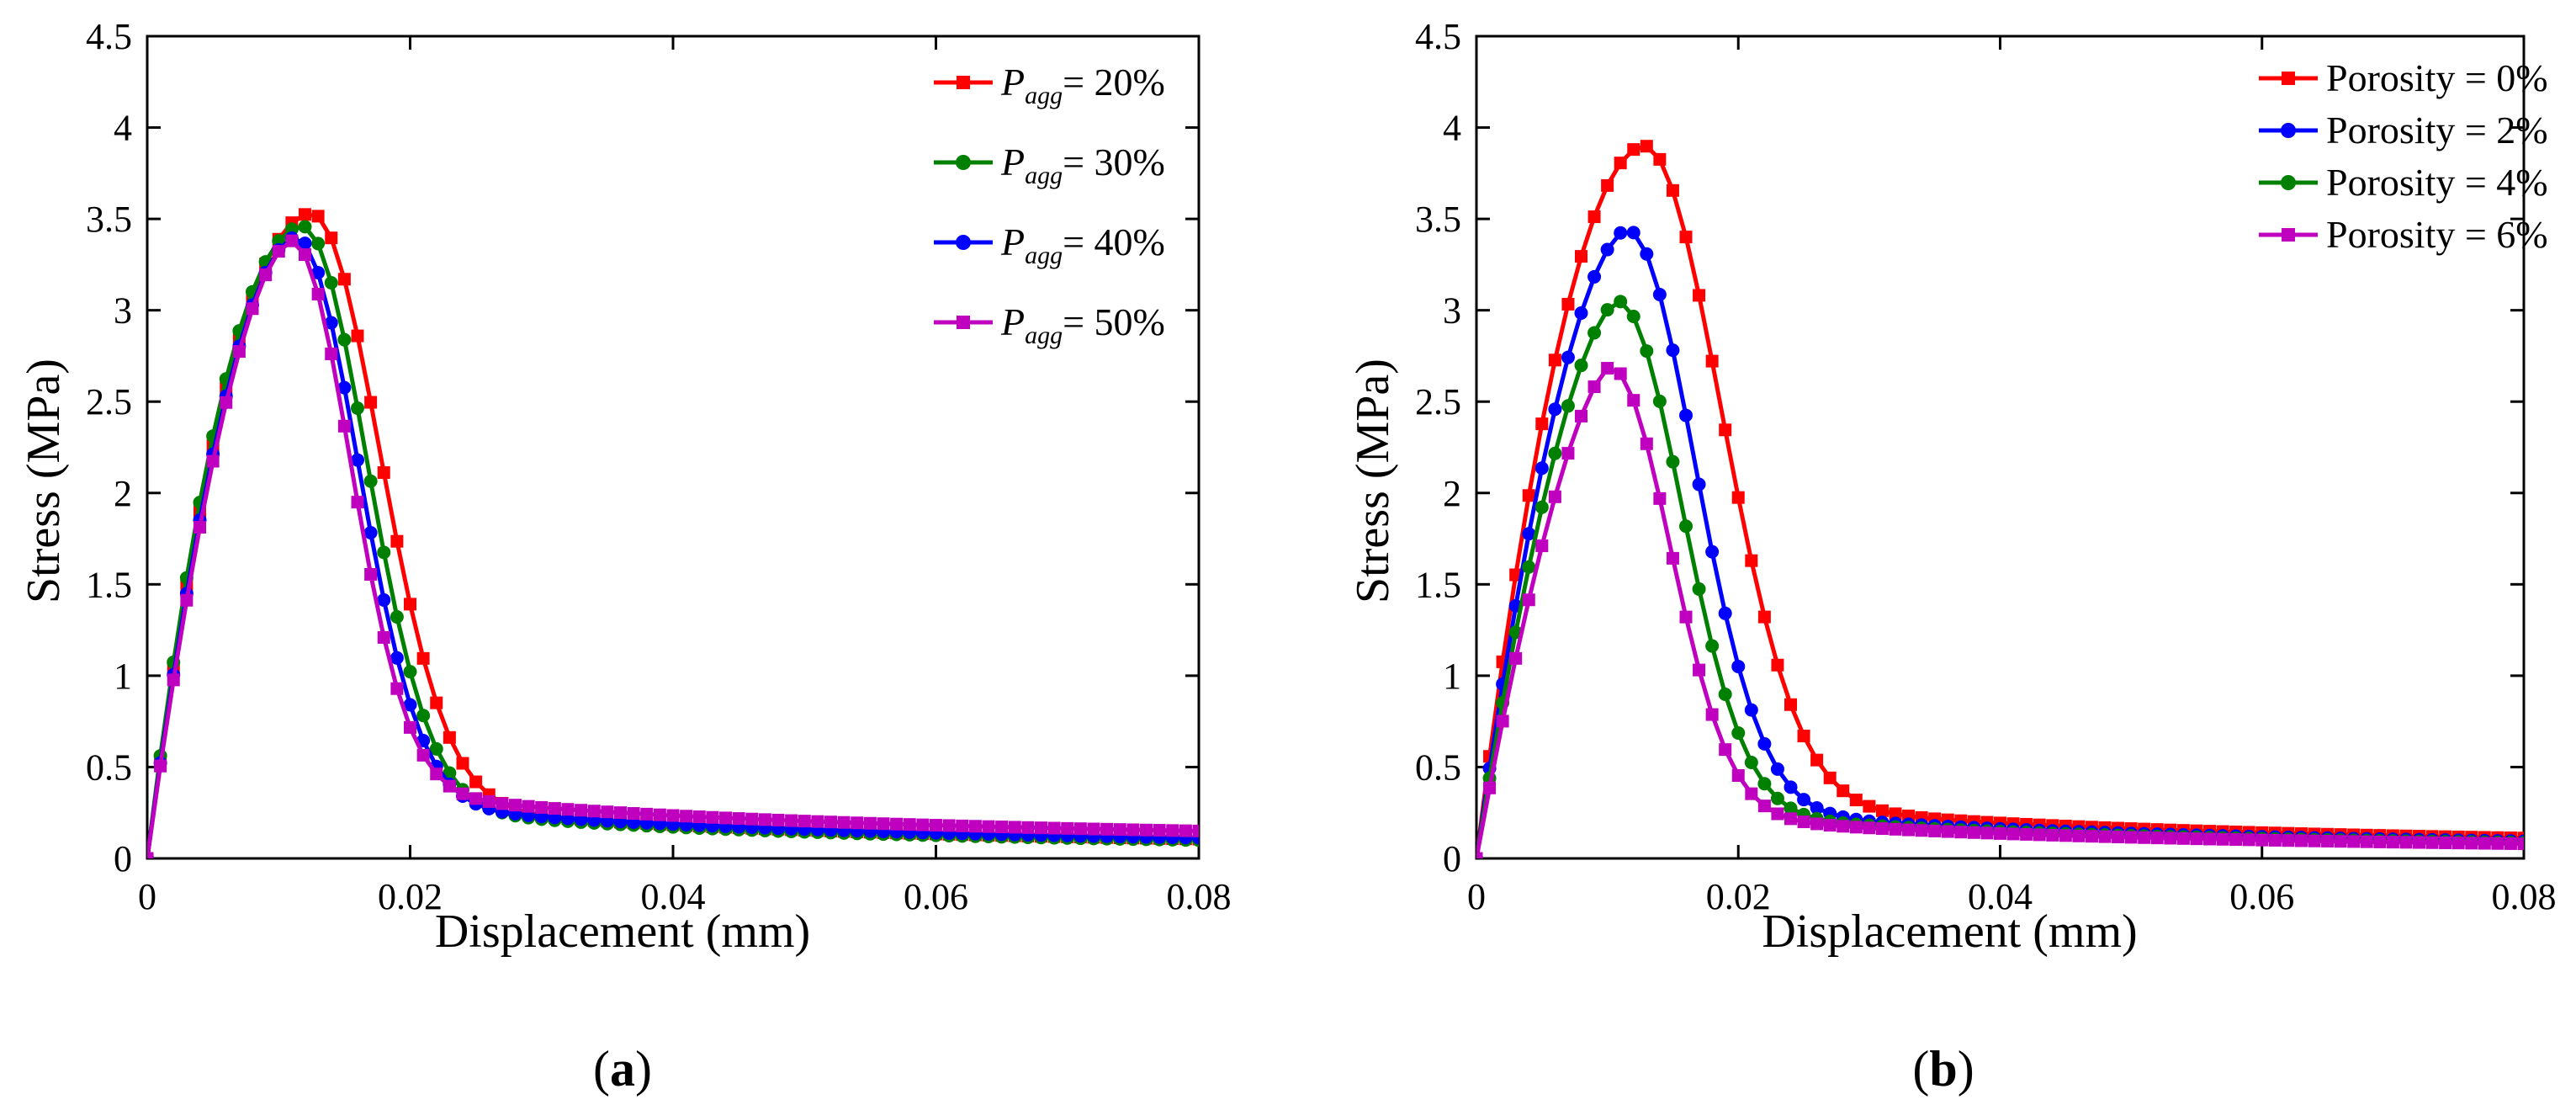  Describe the element at coordinates (44, 481) in the screenshot. I see `y-axis-label: Stress (MPa)` at that location.